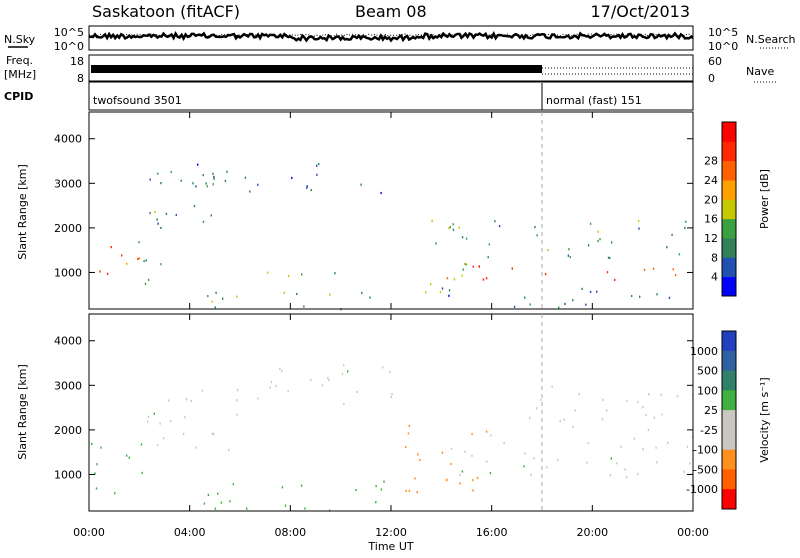  Describe the element at coordinates (714, 277) in the screenshot. I see `colorbar-label: 4` at that location.